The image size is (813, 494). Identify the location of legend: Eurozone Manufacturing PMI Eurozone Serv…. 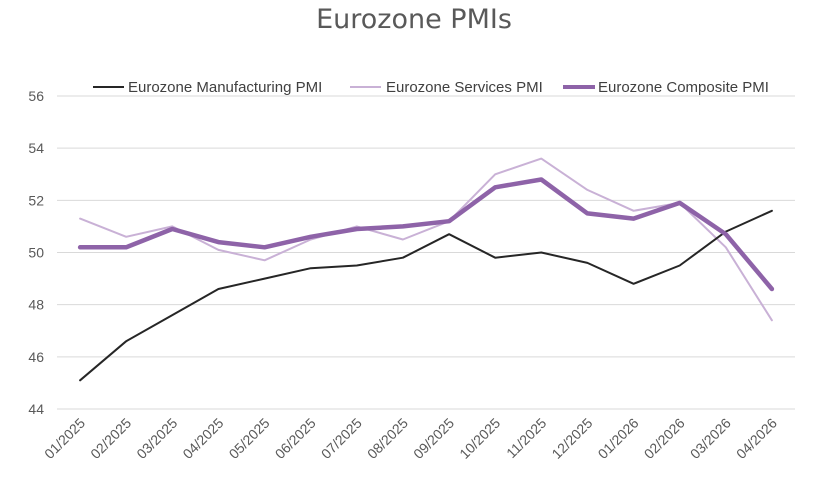
(431, 87).